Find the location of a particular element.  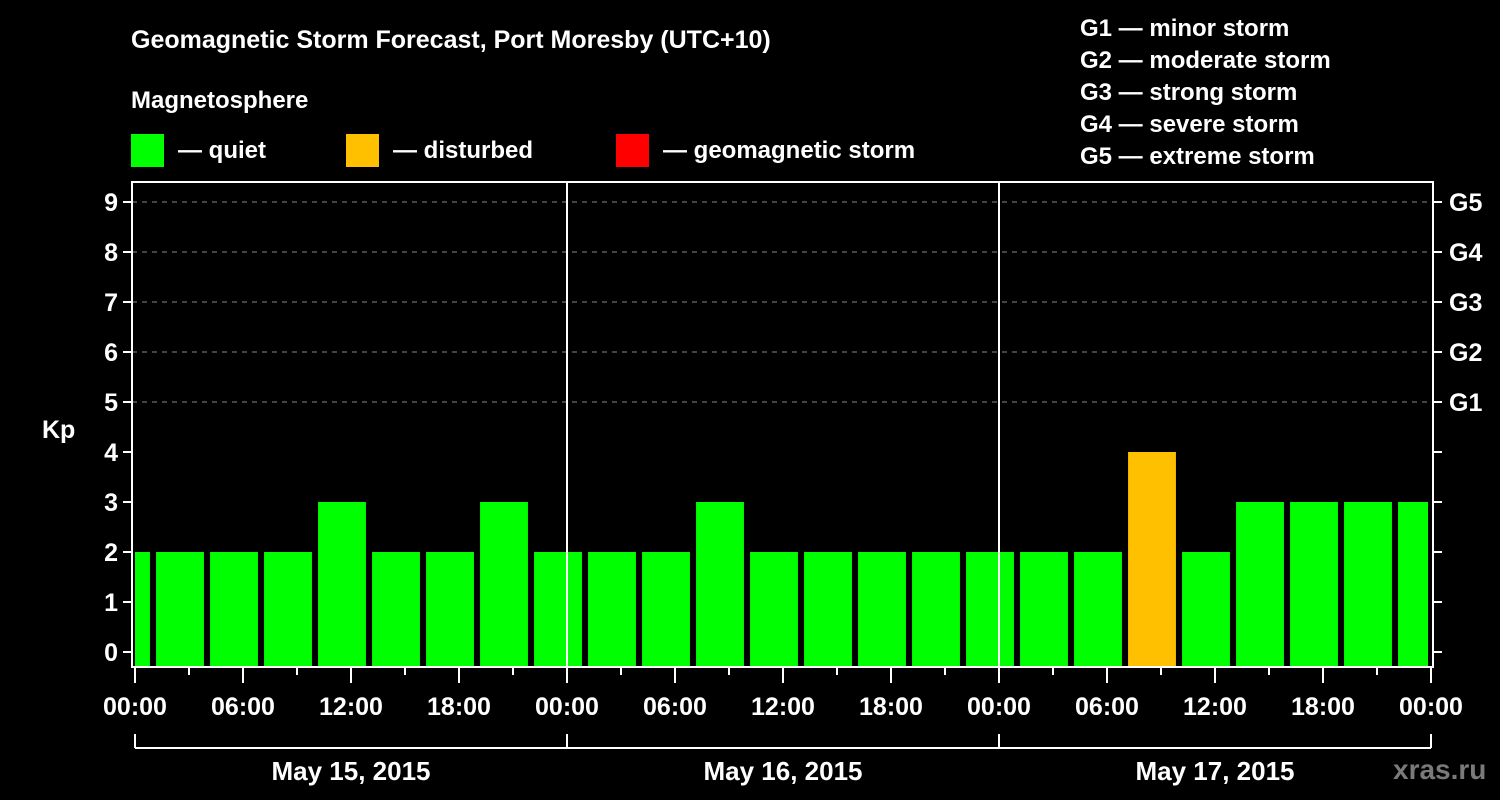

legend-quiet-label: — quiet is located at coordinates (222, 150).